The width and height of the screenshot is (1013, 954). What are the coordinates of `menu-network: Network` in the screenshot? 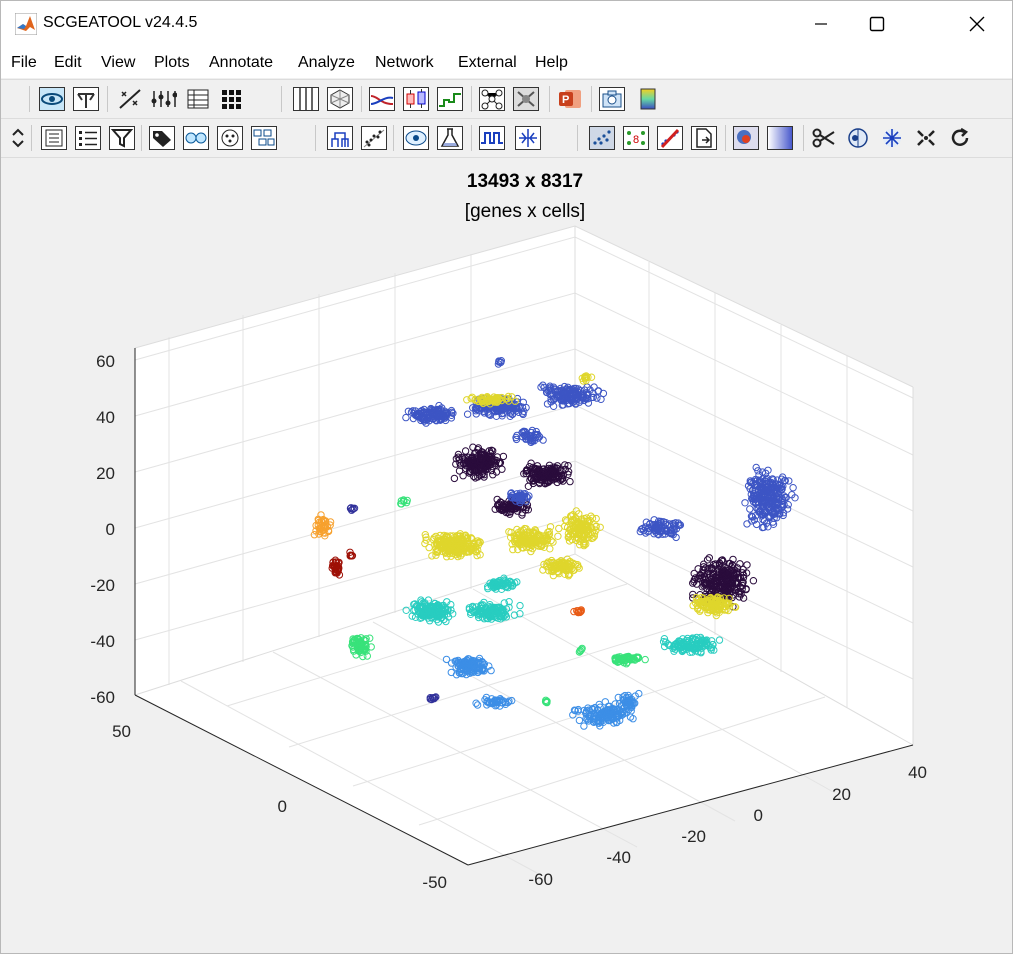 It's located at (404, 62).